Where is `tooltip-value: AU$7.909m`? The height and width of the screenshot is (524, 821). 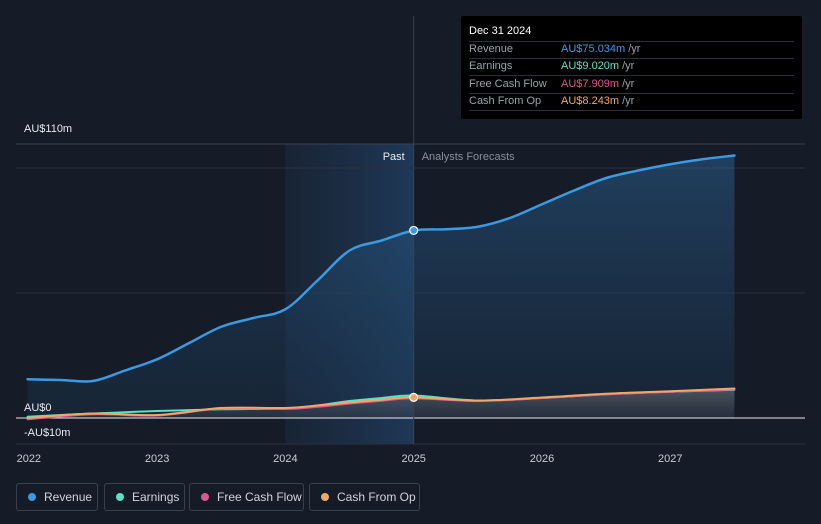 tooltip-value: AU$7.909m is located at coordinates (590, 84).